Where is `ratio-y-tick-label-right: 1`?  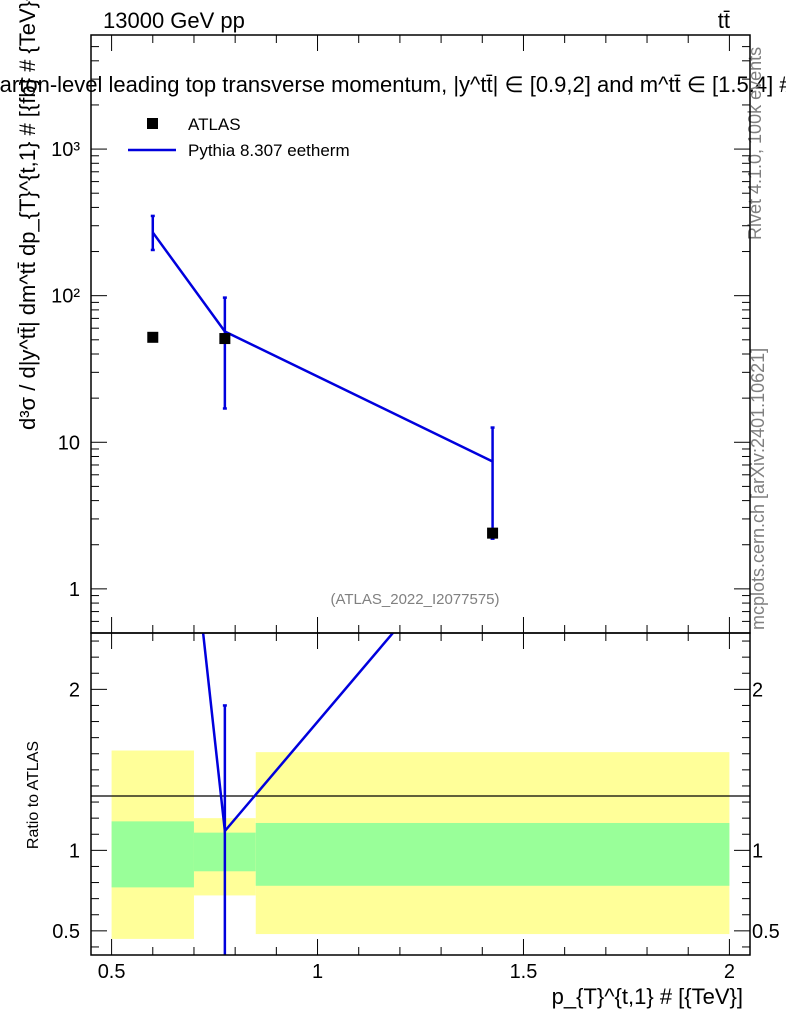
ratio-y-tick-label-right: 1 is located at coordinates (757, 851).